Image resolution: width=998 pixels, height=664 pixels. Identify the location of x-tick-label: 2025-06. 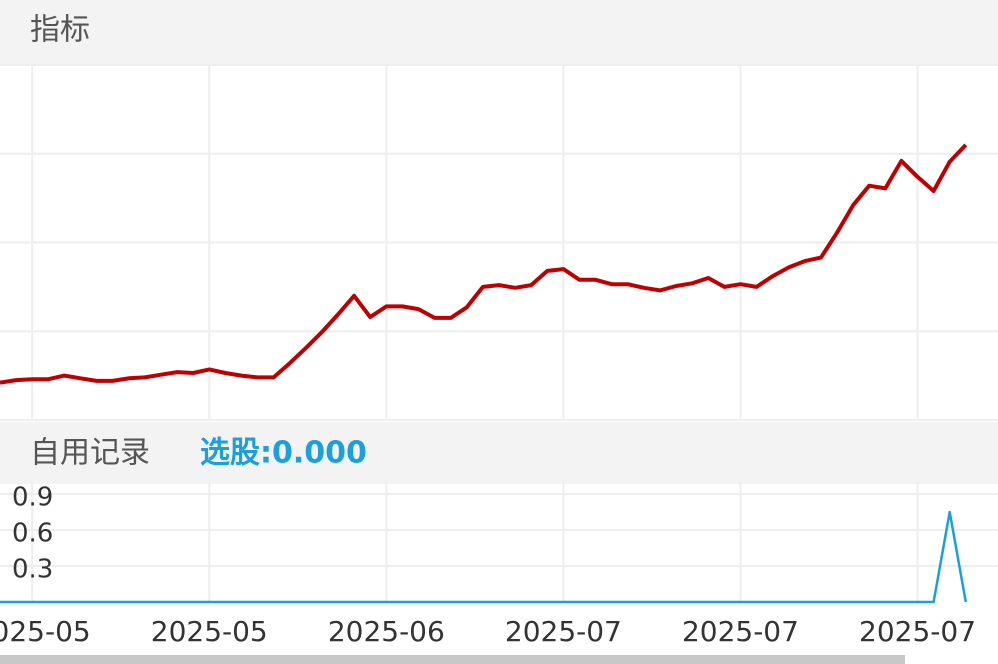
(386, 631).